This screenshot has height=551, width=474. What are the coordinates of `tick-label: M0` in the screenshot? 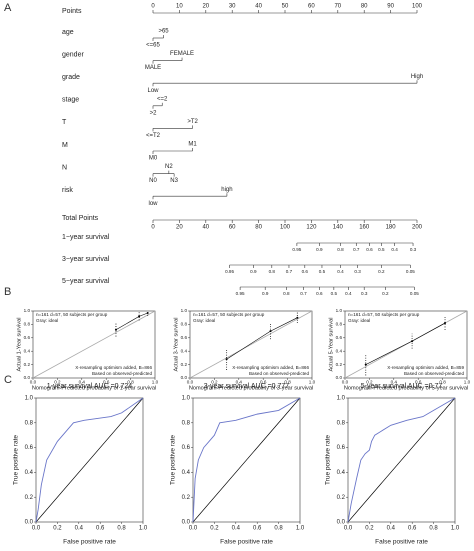 It's located at (153, 159).